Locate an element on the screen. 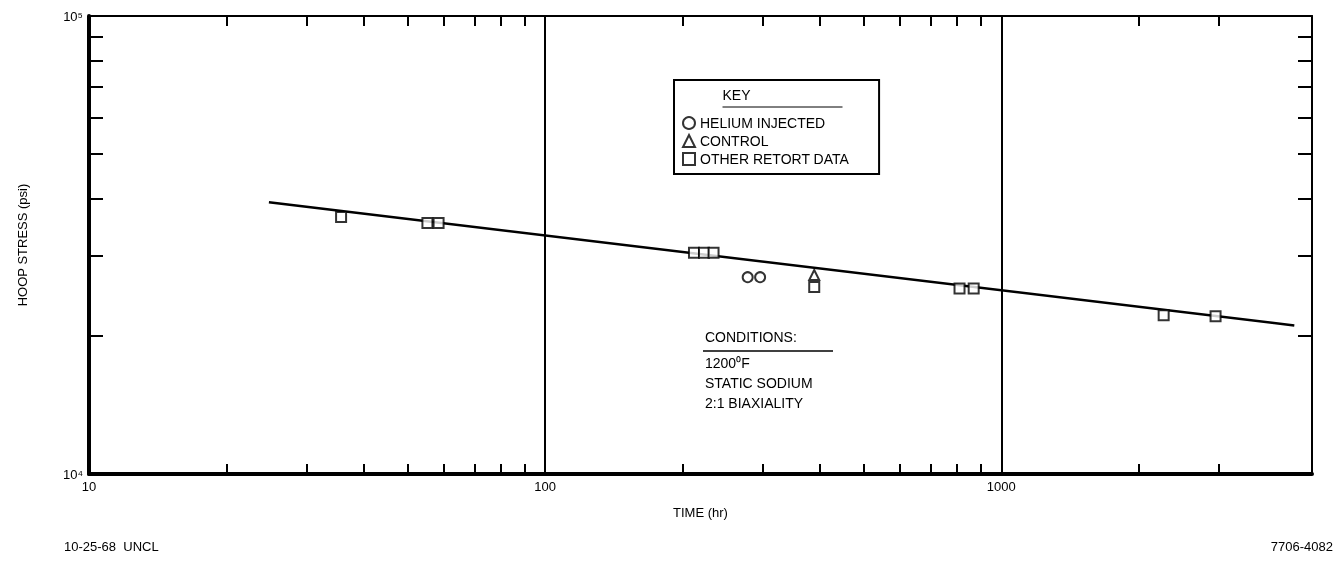  y-tick-label: 10⁴ is located at coordinates (72, 474).